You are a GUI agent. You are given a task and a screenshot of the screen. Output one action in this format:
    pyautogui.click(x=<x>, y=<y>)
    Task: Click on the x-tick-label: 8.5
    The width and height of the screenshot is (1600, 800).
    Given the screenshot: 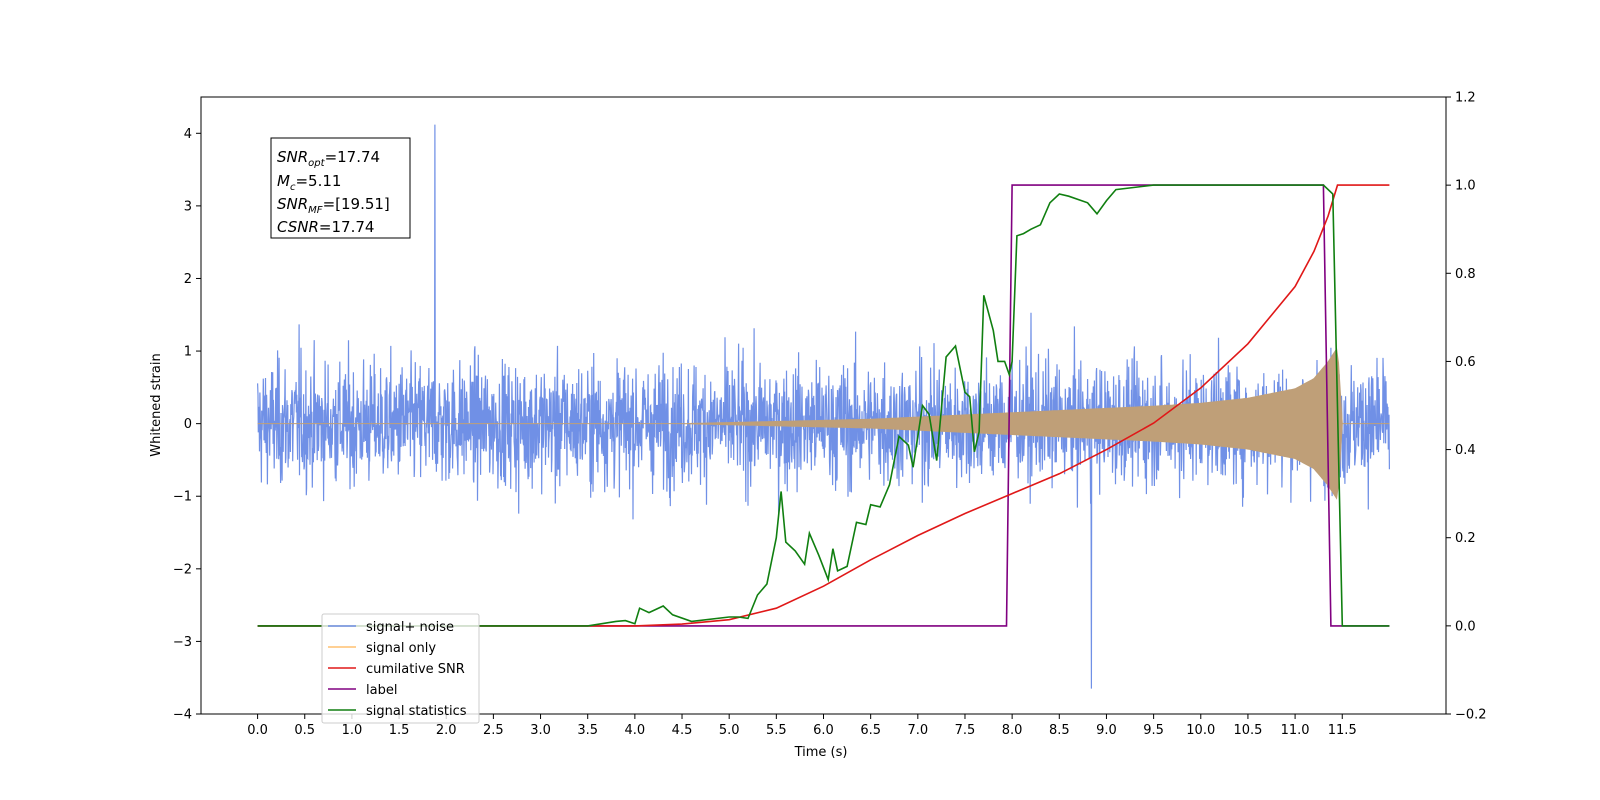 What is the action you would take?
    pyautogui.click(x=1059, y=730)
    